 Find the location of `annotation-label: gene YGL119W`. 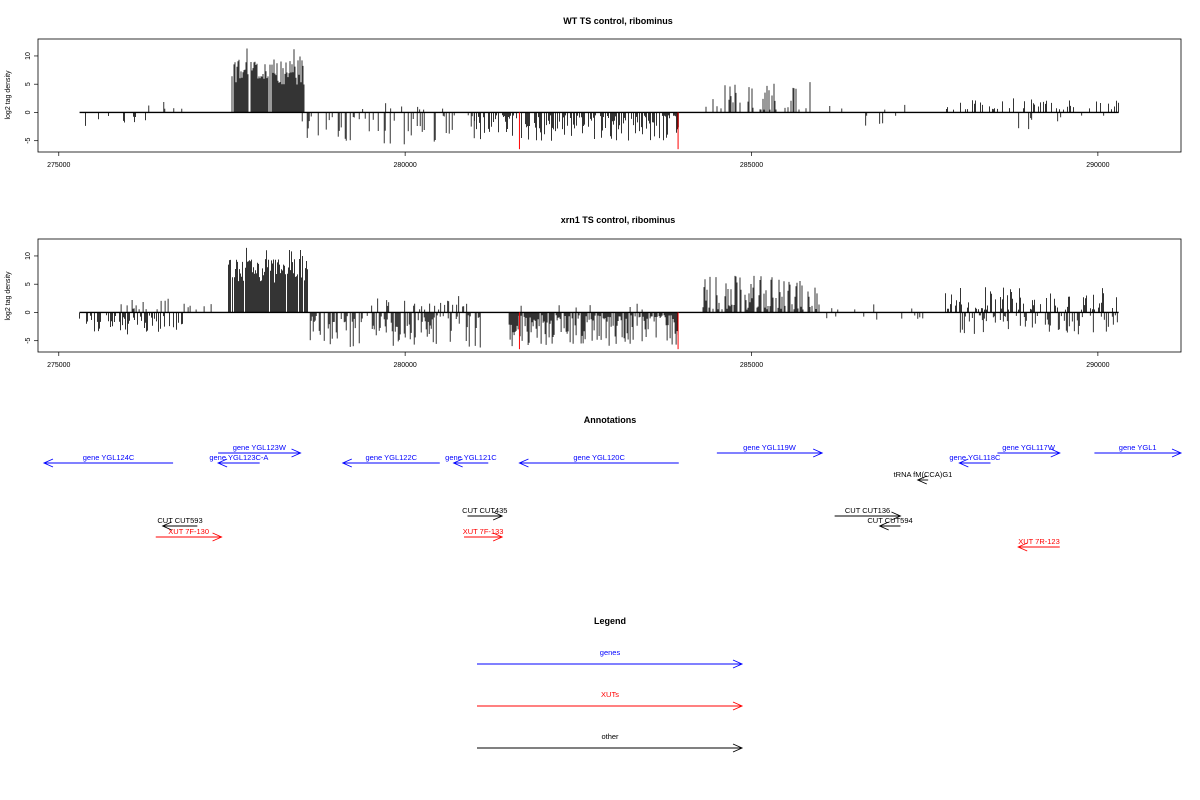

annotation-label: gene YGL119W is located at coordinates (770, 447).